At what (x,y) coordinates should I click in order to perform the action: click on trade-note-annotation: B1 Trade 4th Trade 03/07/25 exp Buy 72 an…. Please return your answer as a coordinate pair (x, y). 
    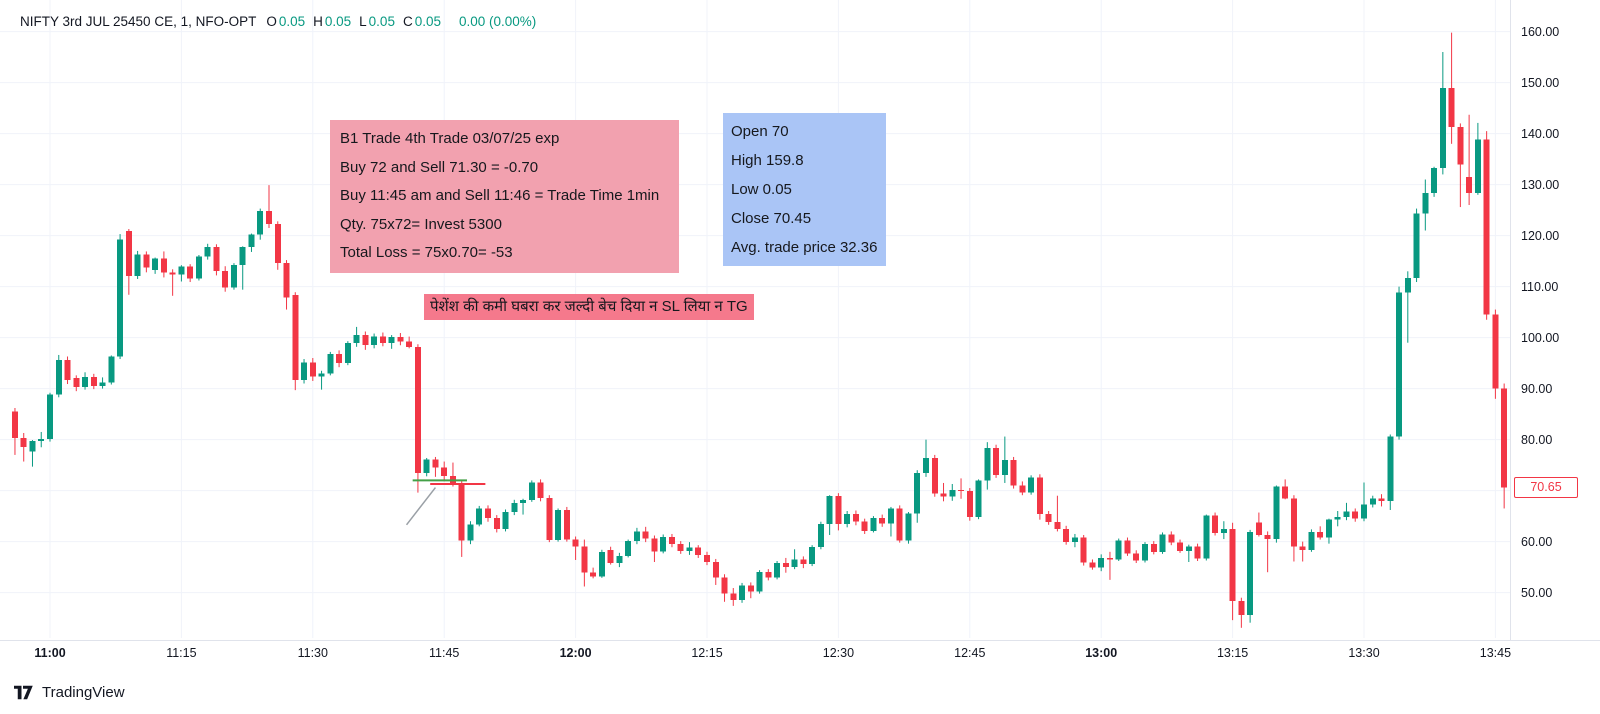
    Looking at the image, I should click on (504, 196).